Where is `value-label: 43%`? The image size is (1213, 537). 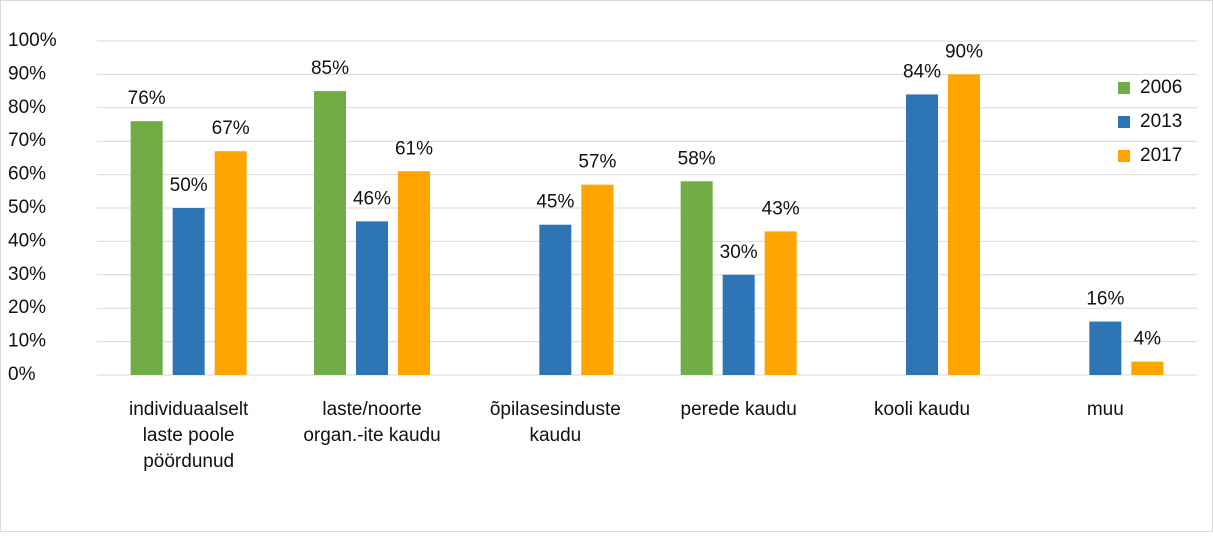
value-label: 43% is located at coordinates (781, 208).